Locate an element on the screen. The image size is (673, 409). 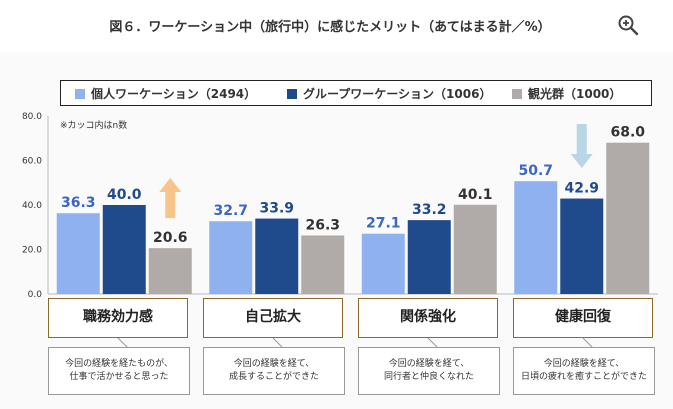
bar-value-label: 32.7 is located at coordinates (230, 211).